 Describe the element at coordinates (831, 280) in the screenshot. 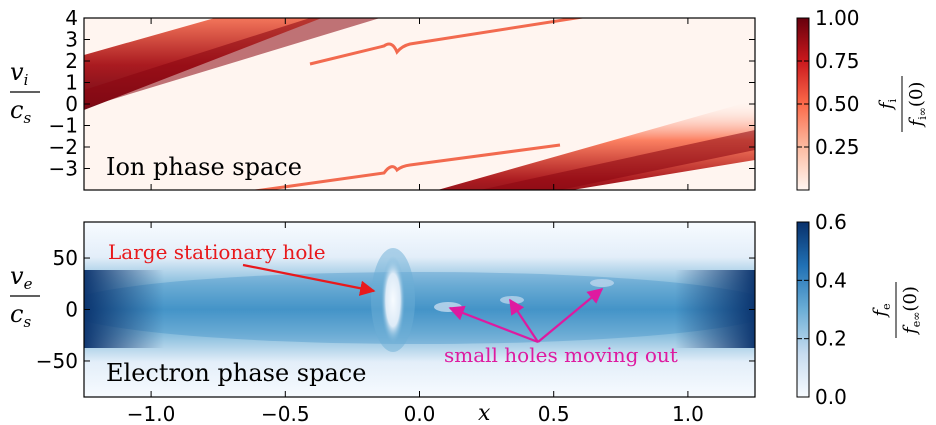

I see `colorbar-tick-label: 0.4` at that location.